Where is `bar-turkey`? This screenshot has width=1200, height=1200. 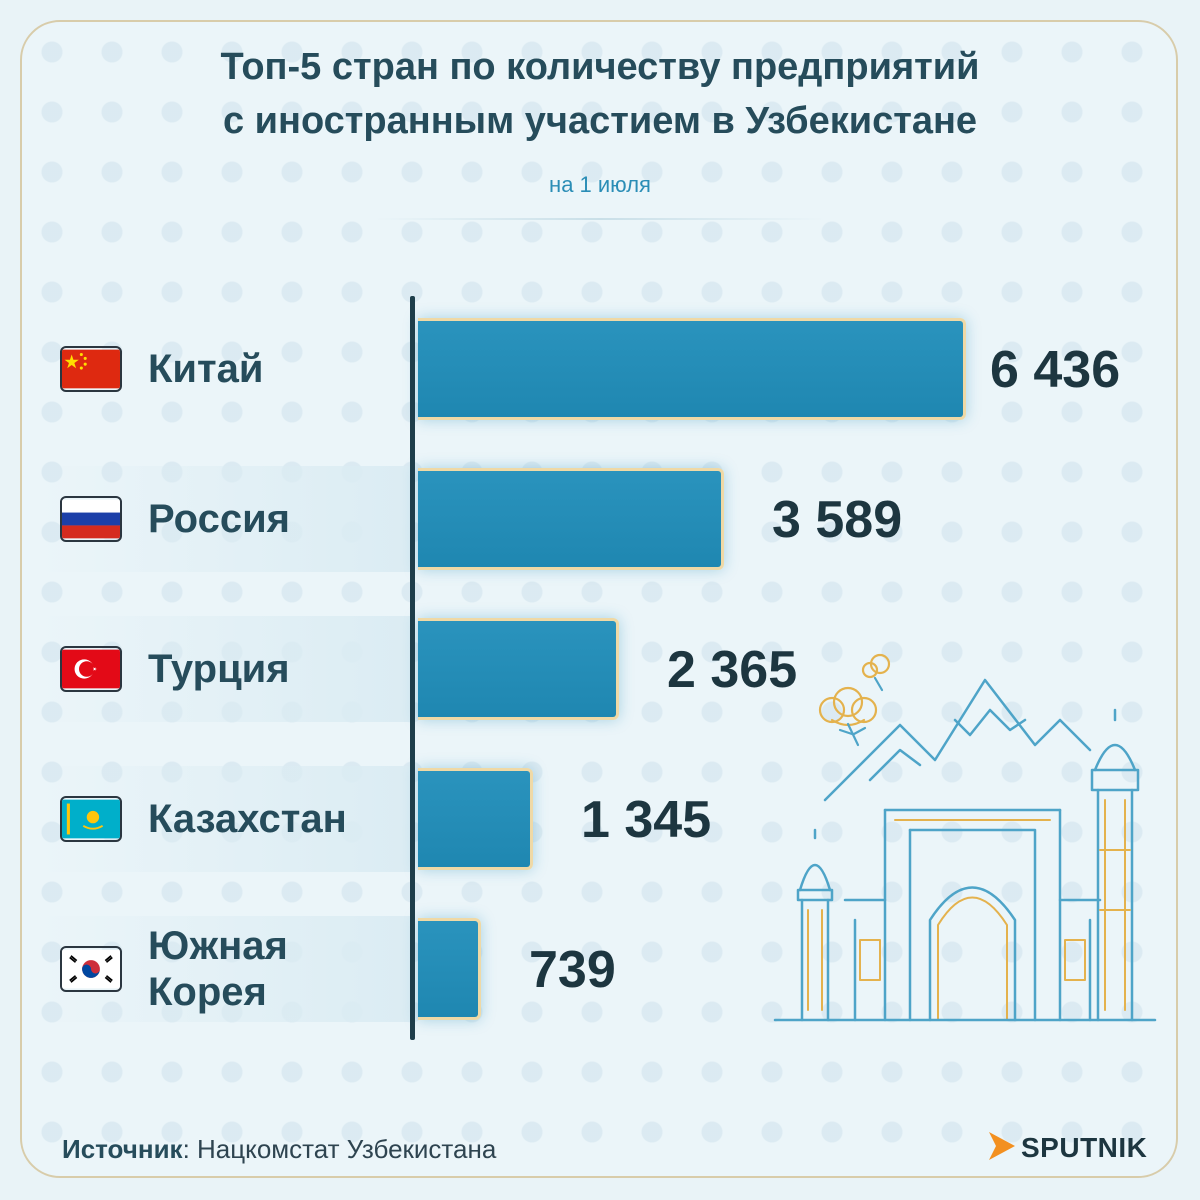 bar-turkey is located at coordinates (518, 669).